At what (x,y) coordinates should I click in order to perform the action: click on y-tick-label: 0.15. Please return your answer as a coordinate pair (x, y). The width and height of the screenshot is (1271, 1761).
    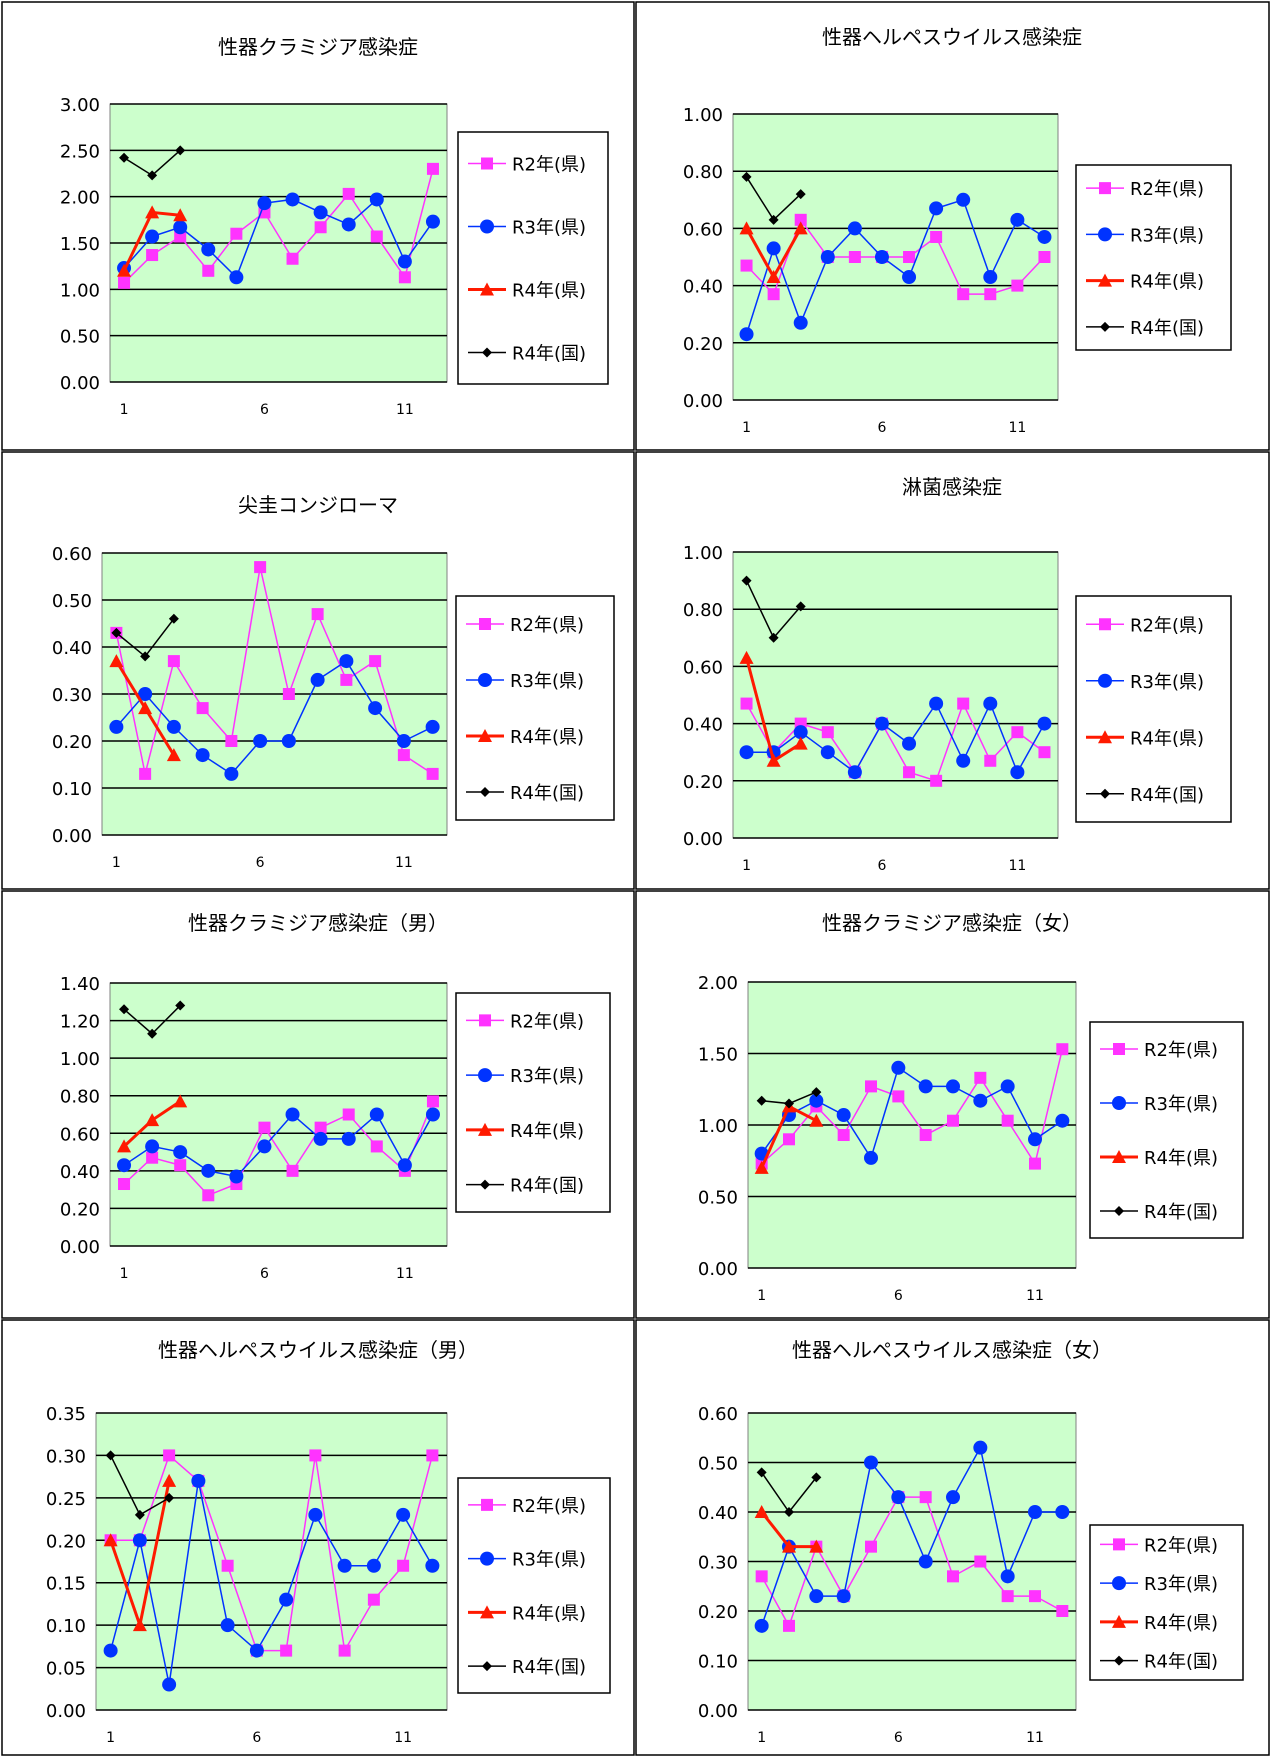
    Looking at the image, I should click on (66, 1584).